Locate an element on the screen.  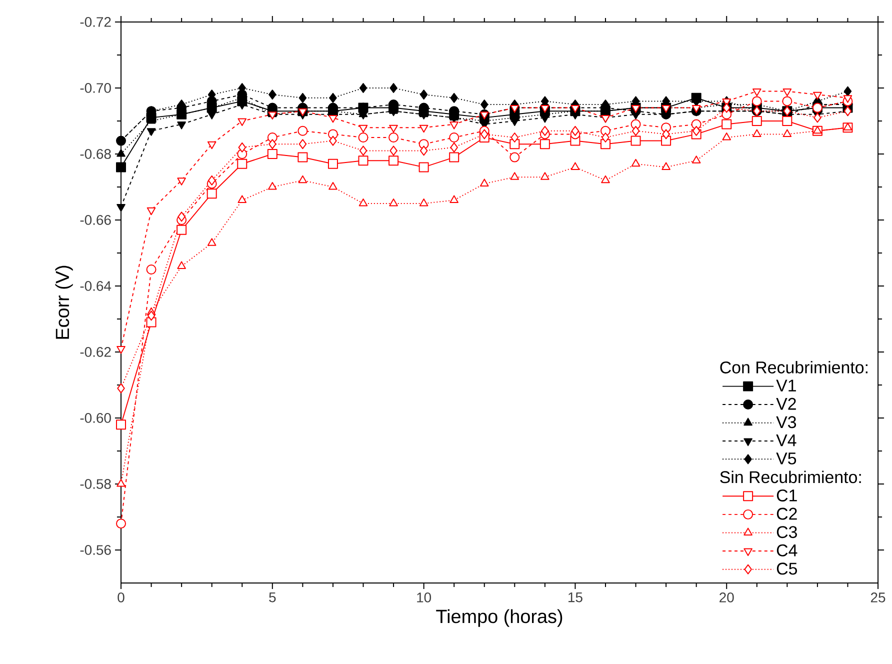
x-tick-label: 15 is located at coordinates (575, 597).